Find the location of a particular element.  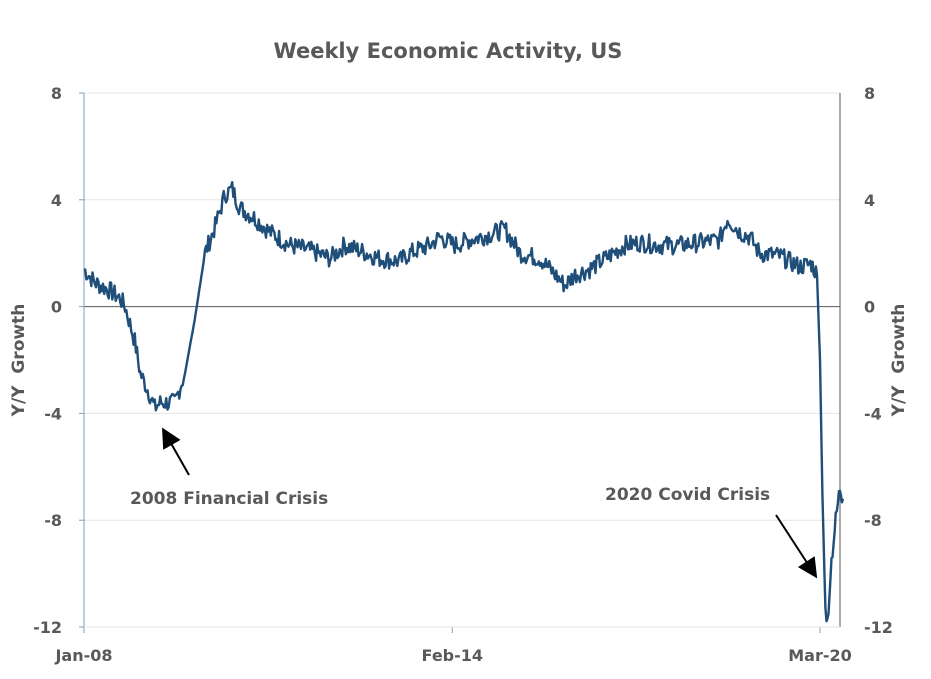

y-axis-label-left: Y/Y Growth is located at coordinates (19, 361).